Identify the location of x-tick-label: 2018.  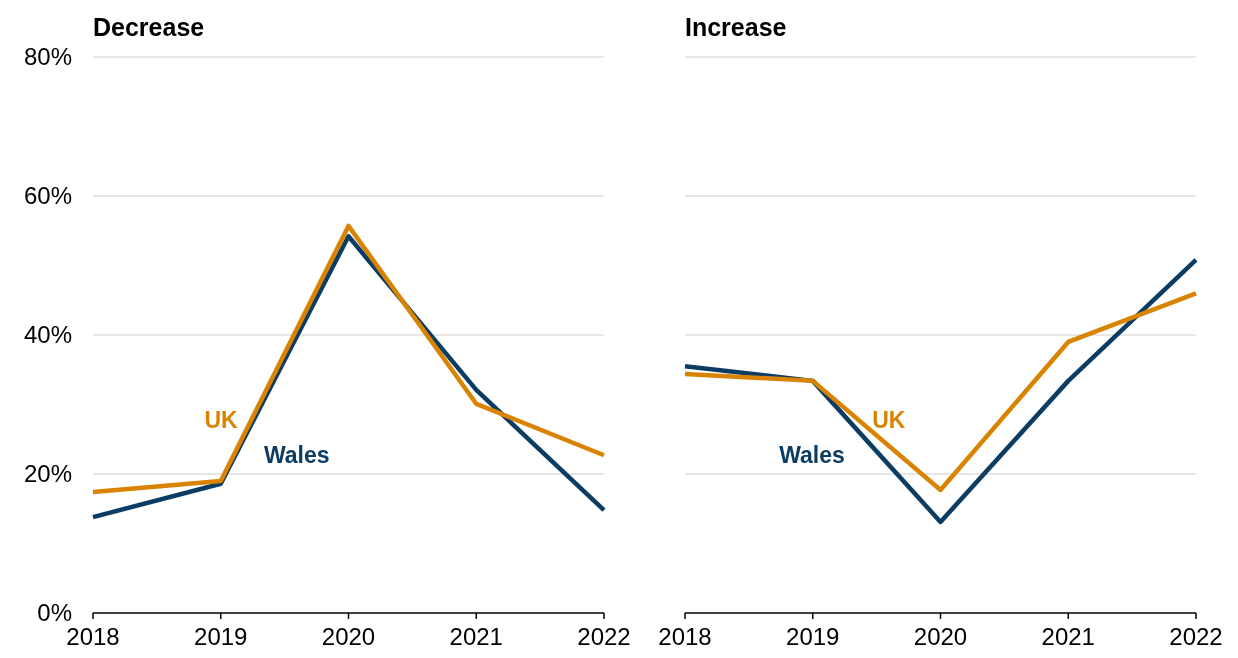
(685, 636).